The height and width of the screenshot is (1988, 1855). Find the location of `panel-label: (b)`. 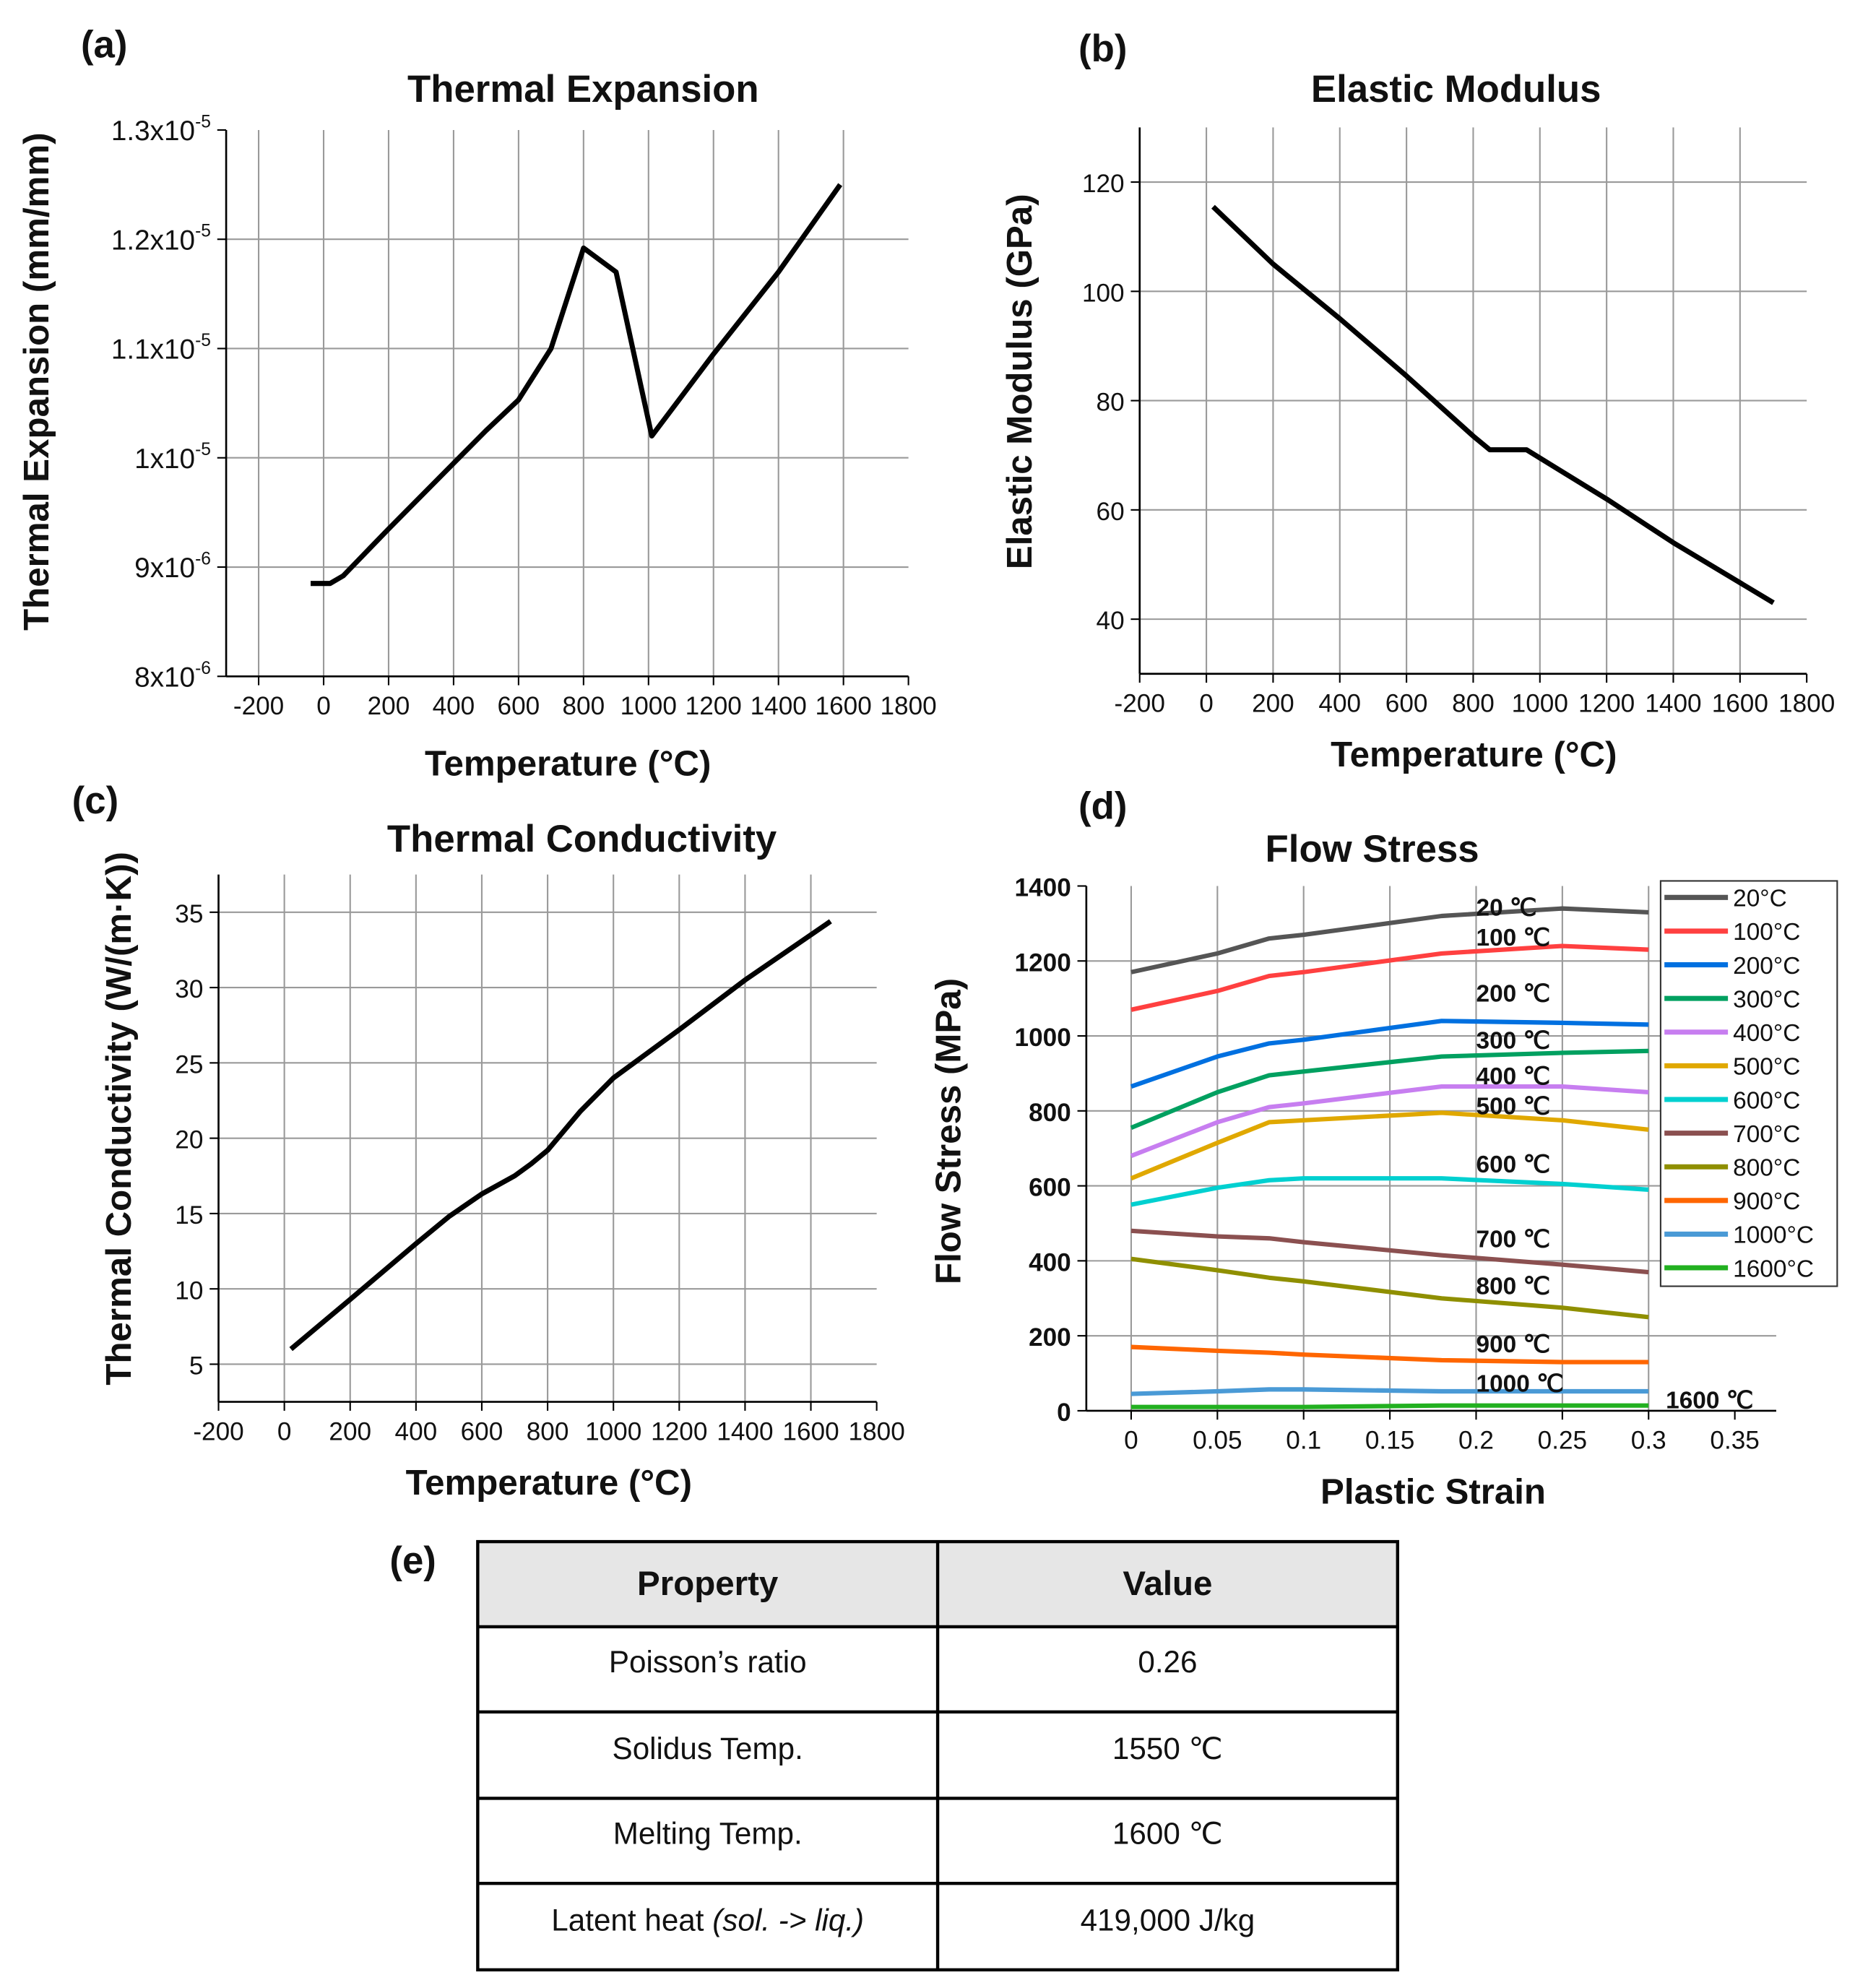

panel-label: (b) is located at coordinates (1102, 48).